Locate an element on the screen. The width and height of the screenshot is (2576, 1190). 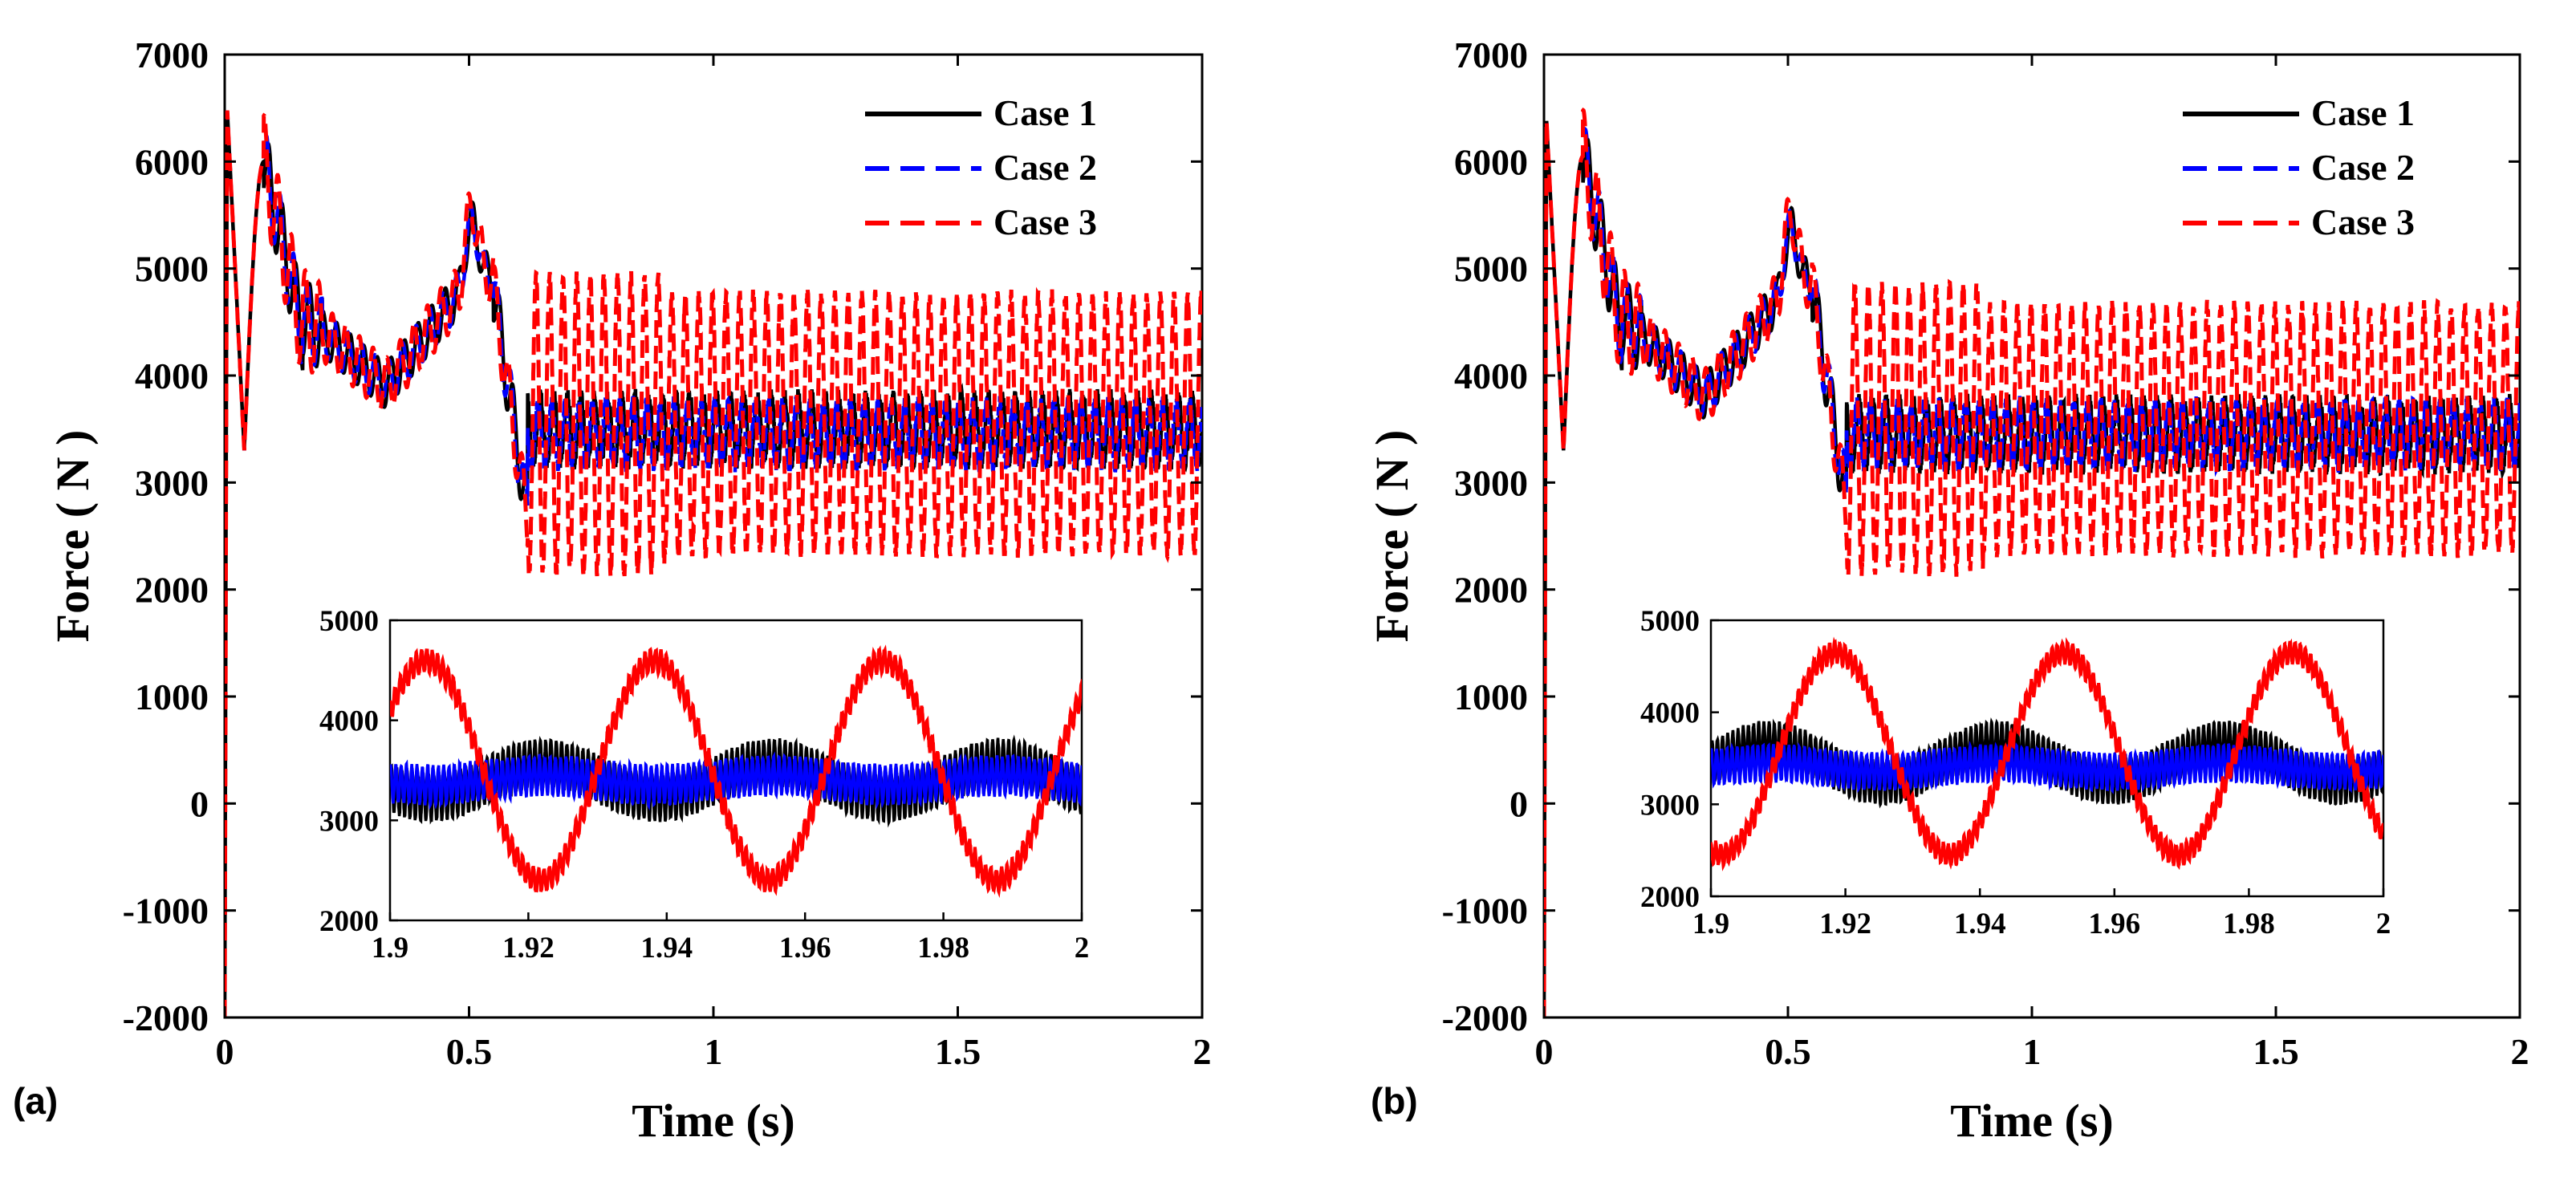
panel-label: (a) is located at coordinates (35, 1101).